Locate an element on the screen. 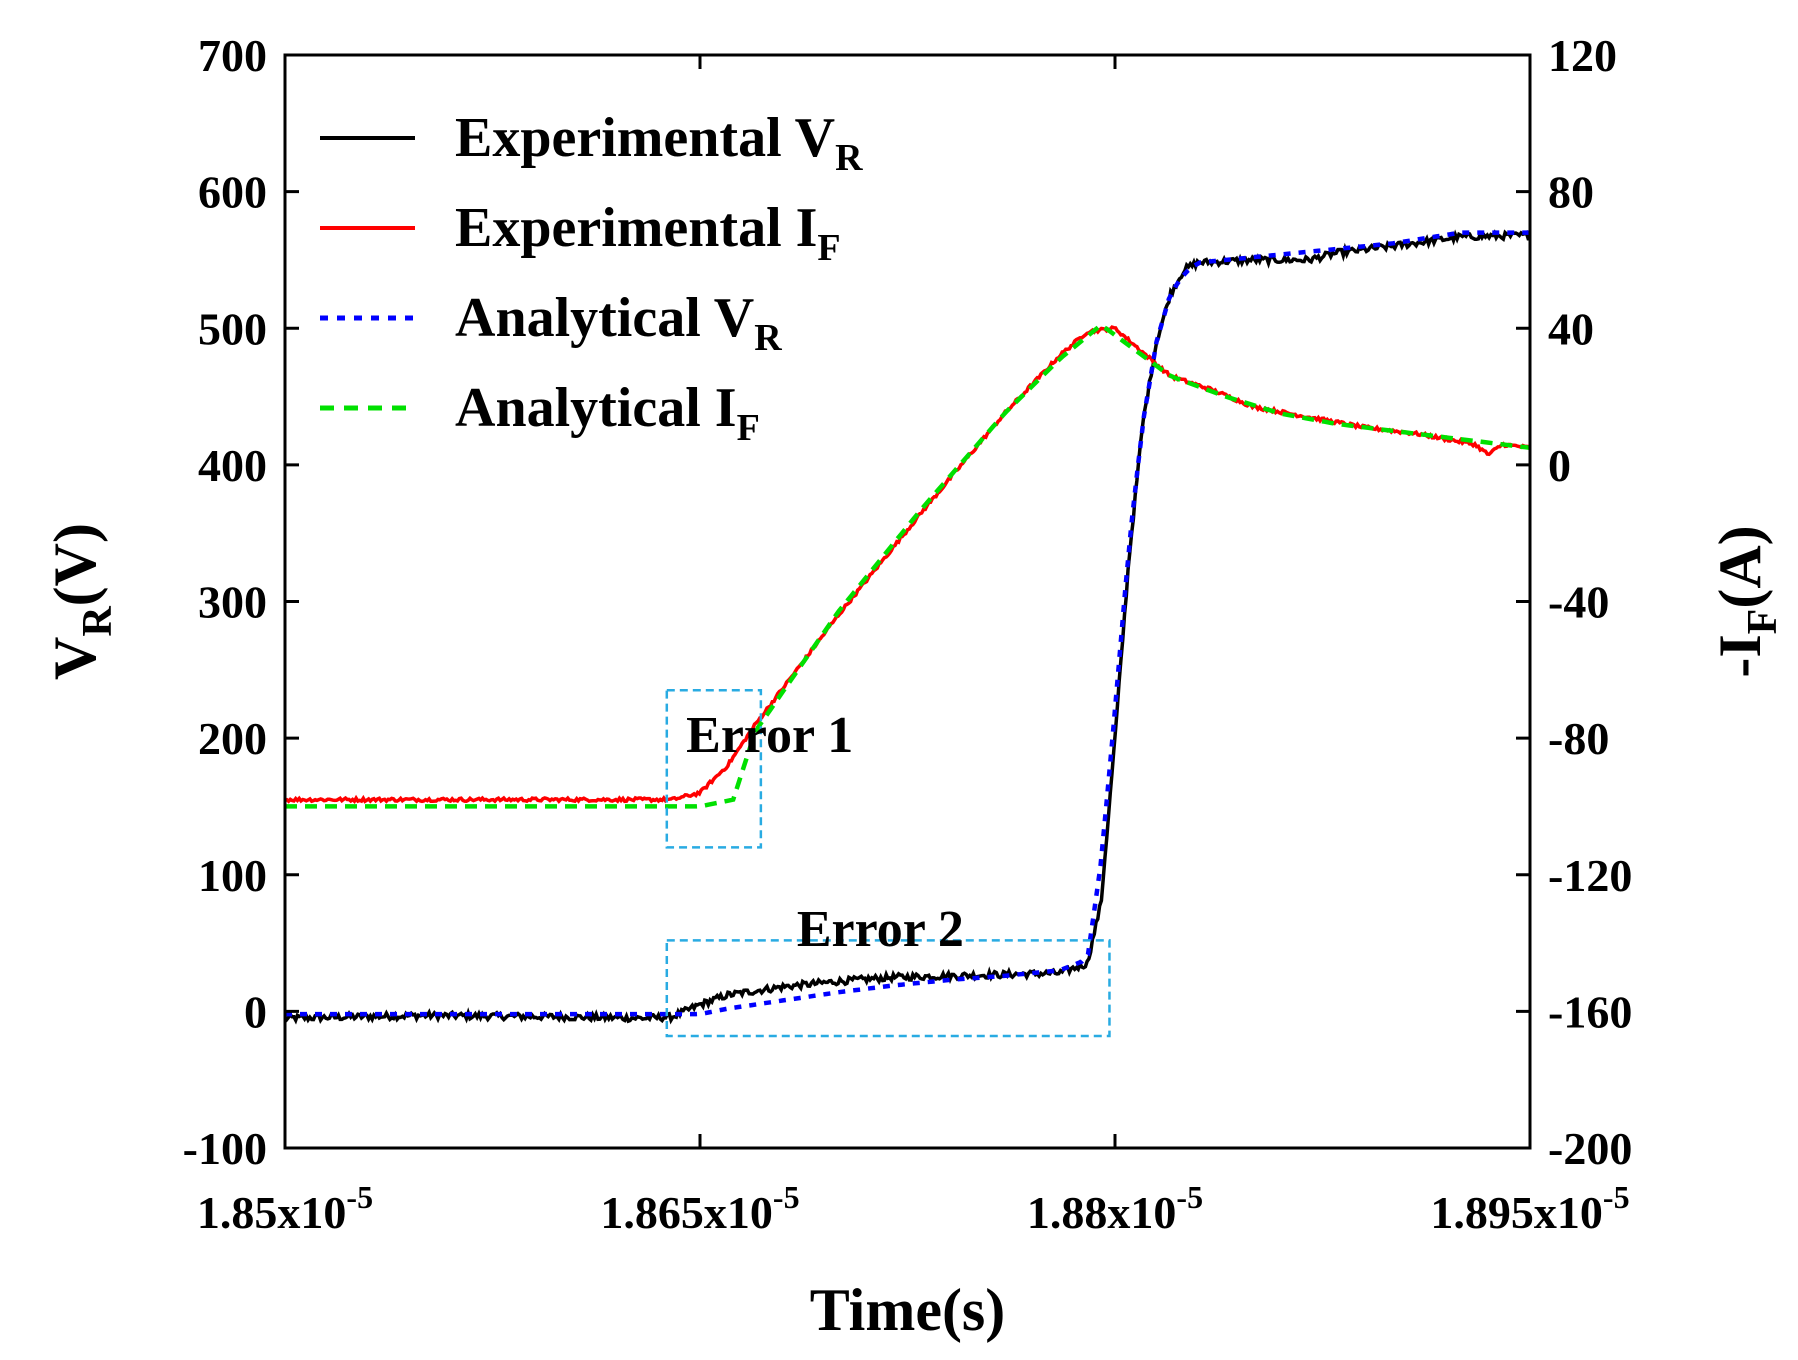 Image resolution: width=1798 pixels, height=1360 pixels. error-label-1: Error 1 is located at coordinates (769, 735).